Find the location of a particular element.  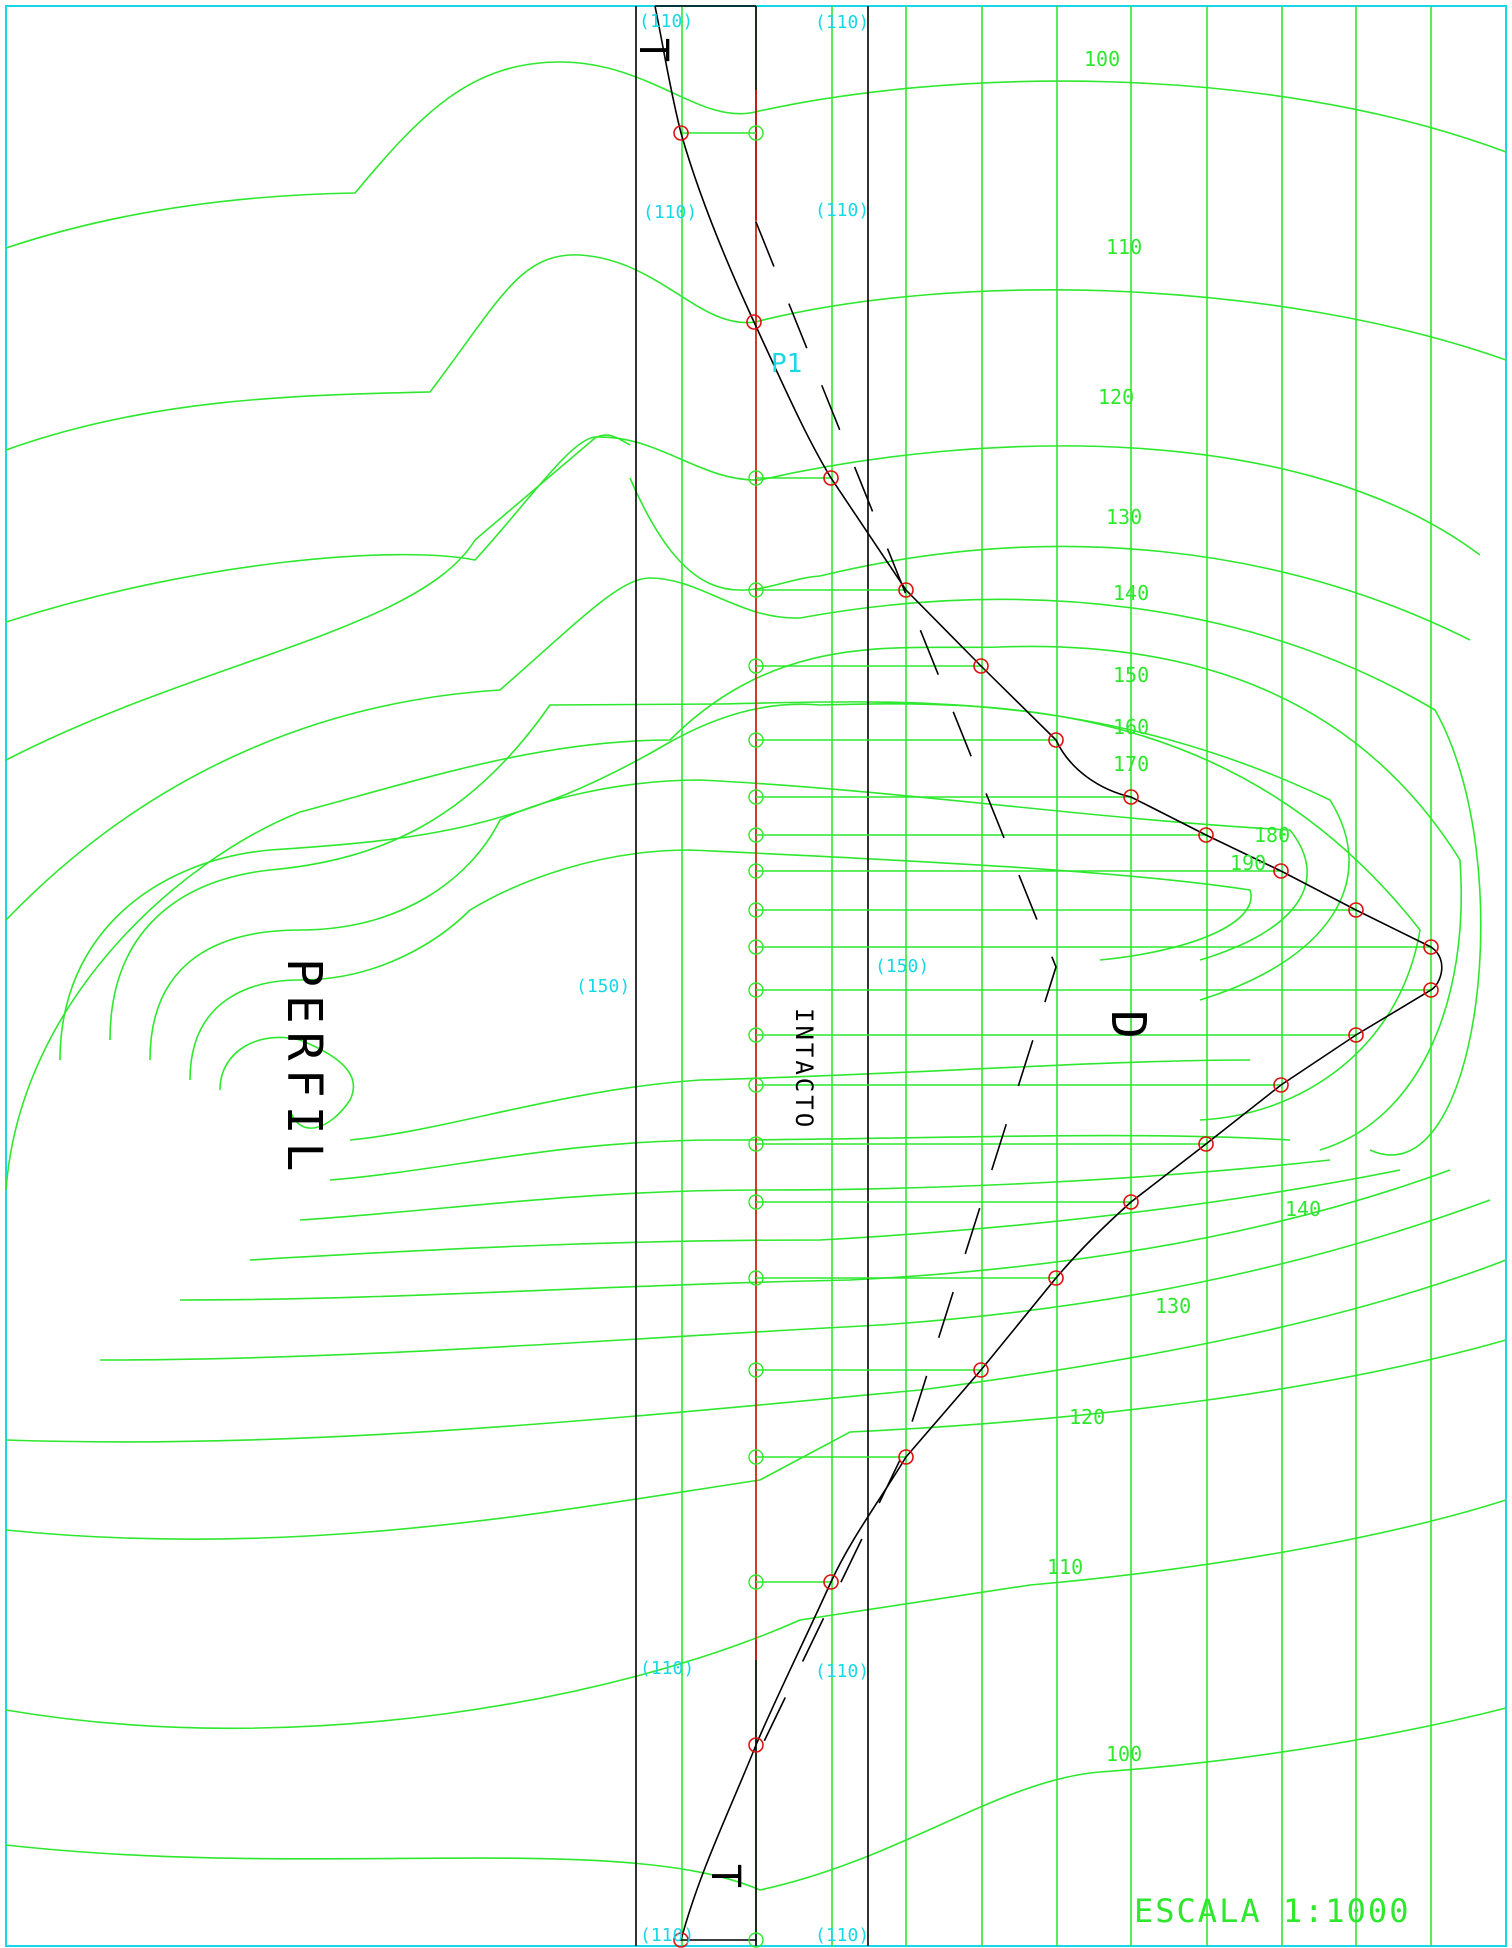

cyan-label-110-e: (110) is located at coordinates (667, 1668).